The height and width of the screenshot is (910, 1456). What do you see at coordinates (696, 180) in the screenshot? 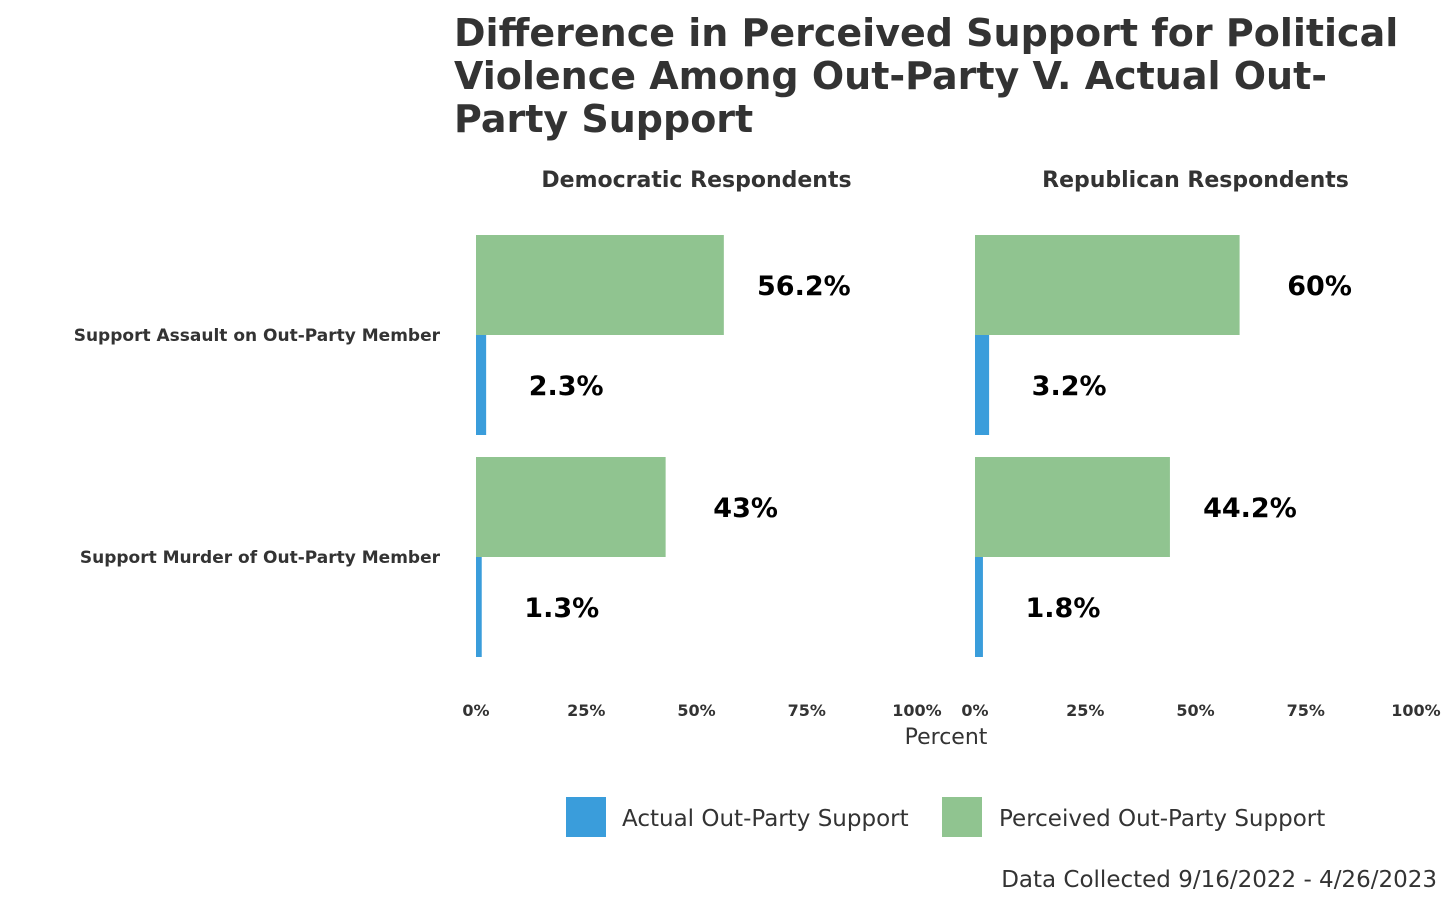
I see `facet-title-0: Democratic Respondents` at bounding box center [696, 180].